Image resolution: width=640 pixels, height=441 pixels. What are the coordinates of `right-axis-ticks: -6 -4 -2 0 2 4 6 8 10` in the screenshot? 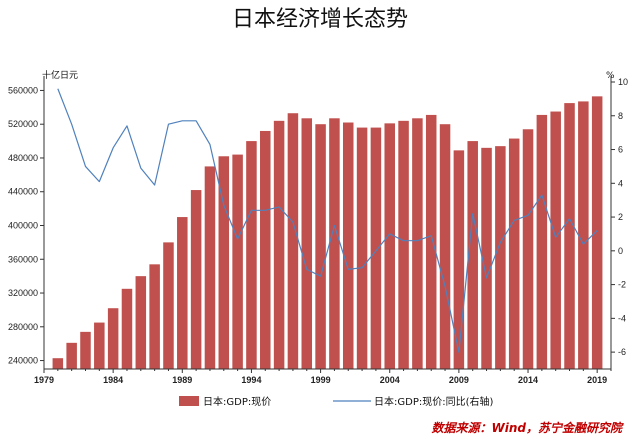 It's located at (619, 217).